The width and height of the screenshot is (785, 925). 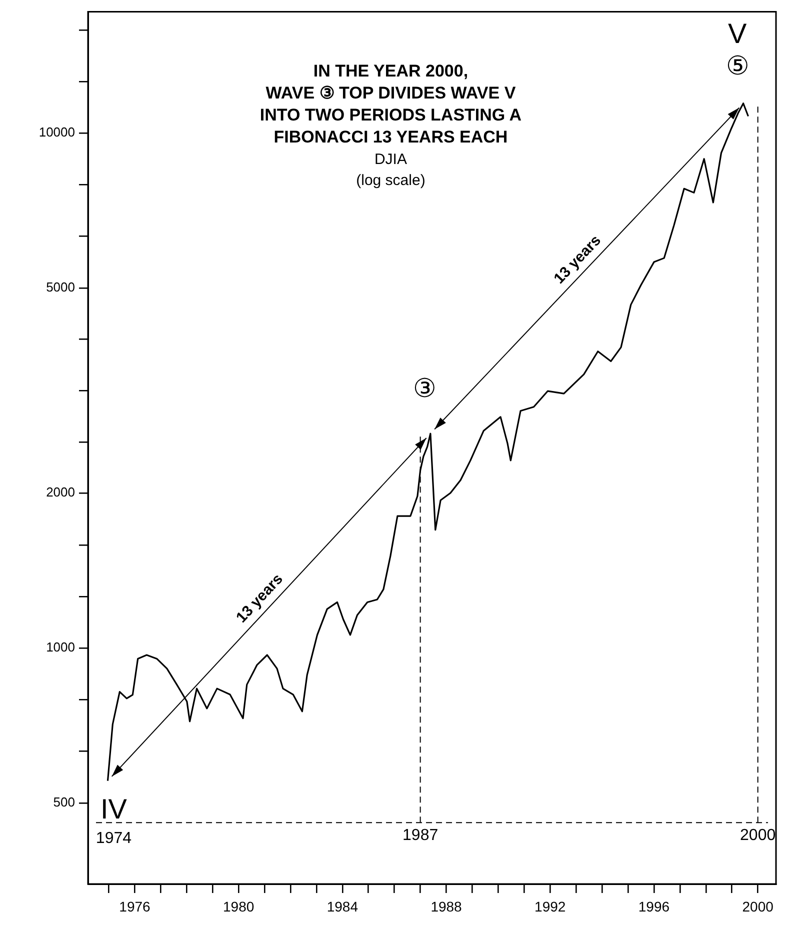 I want to click on x-tick-label: 1988, so click(x=446, y=906).